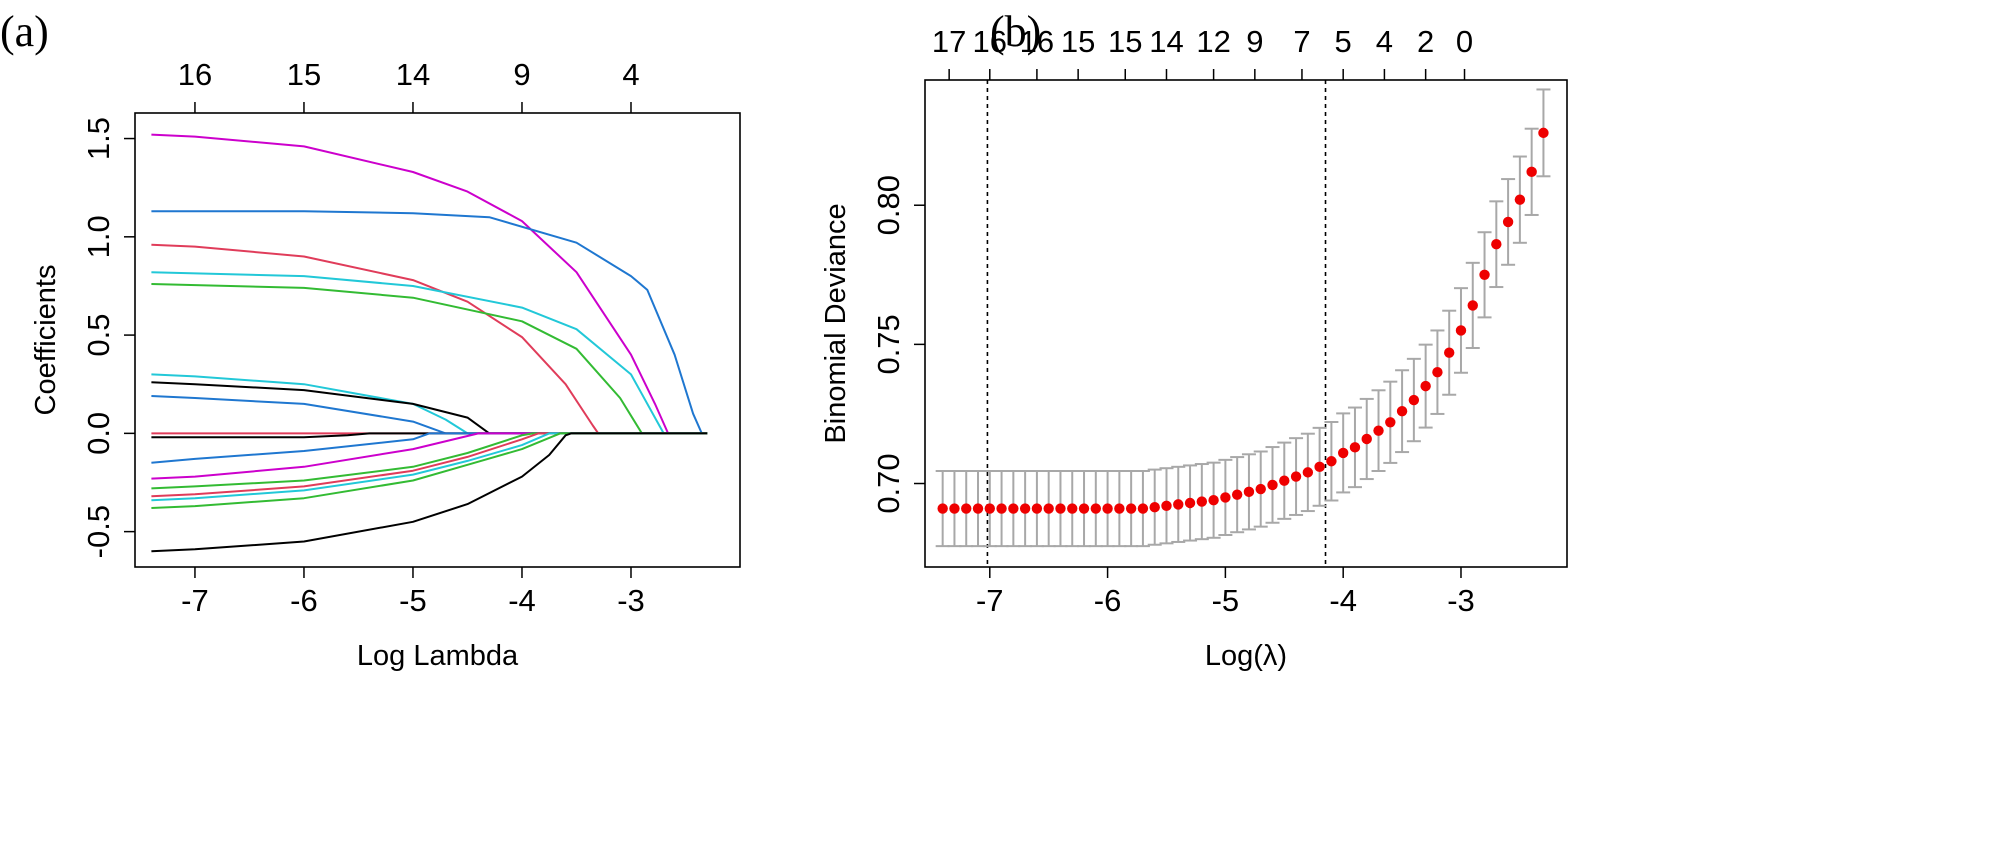 Image resolution: width=2008 pixels, height=857 pixels. Describe the element at coordinates (1213, 41) in the screenshot. I see `top-tick-label: 12` at that location.